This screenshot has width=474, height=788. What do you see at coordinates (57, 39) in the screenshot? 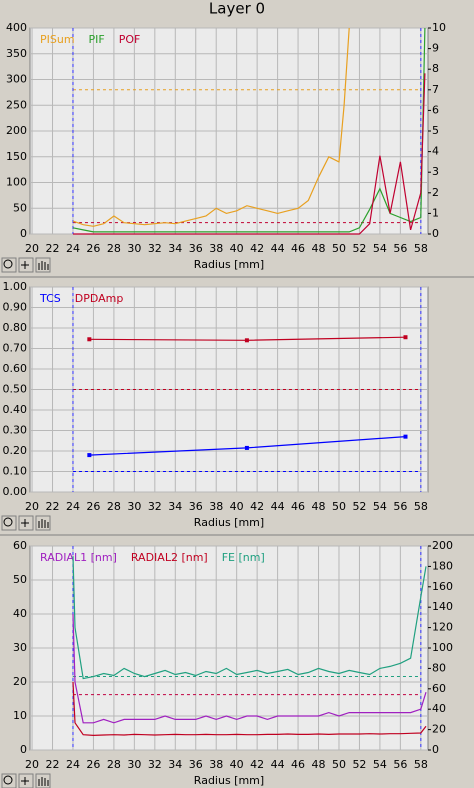
I see `legend-entry: PISum` at bounding box center [57, 39].